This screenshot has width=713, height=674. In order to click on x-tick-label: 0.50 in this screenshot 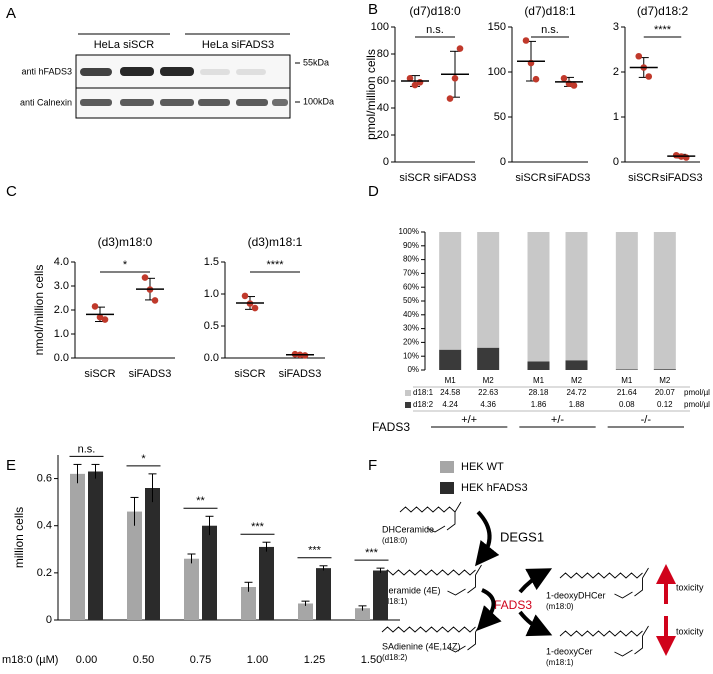, I will do `click(143, 660)`.